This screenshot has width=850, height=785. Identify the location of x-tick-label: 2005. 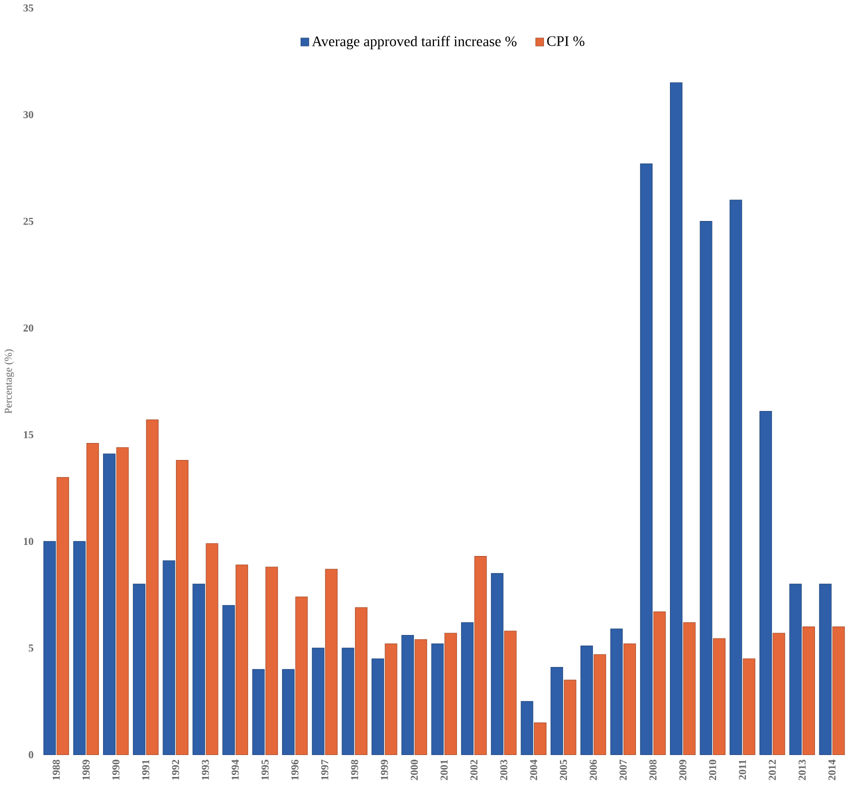
(564, 770).